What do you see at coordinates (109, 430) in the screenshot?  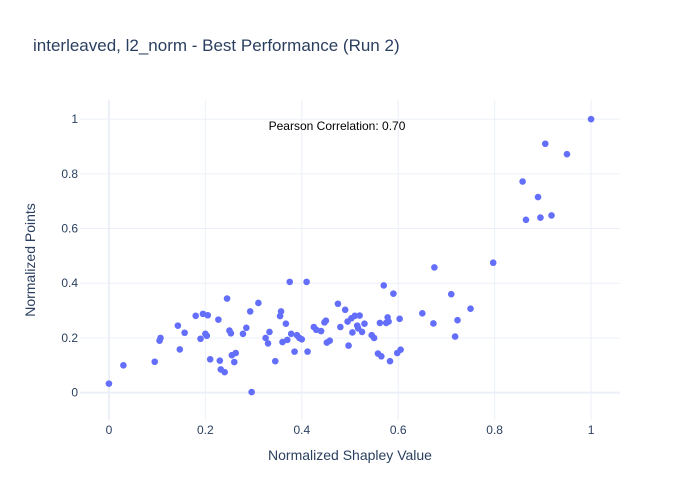 I see `x-tick-label: 0` at bounding box center [109, 430].